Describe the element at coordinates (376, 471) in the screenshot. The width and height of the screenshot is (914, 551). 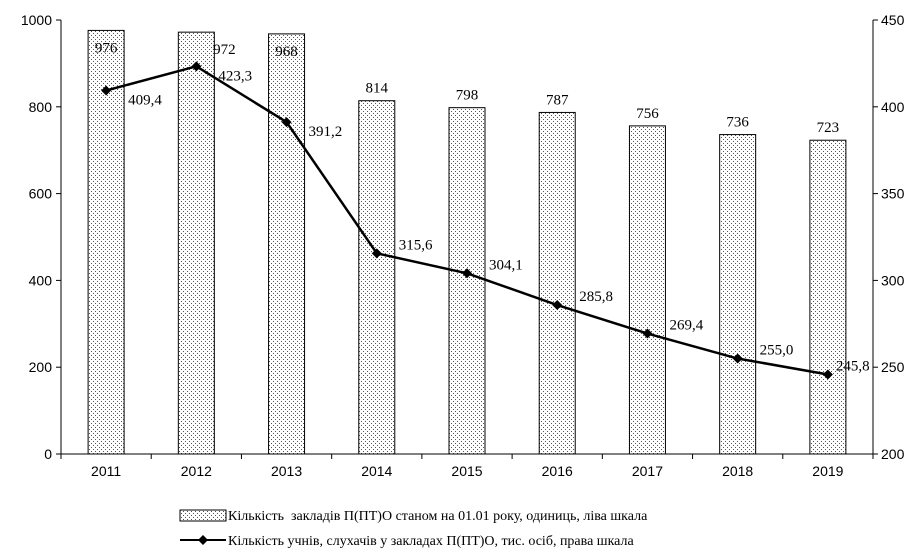
I see `x-tick-label: 2014` at that location.